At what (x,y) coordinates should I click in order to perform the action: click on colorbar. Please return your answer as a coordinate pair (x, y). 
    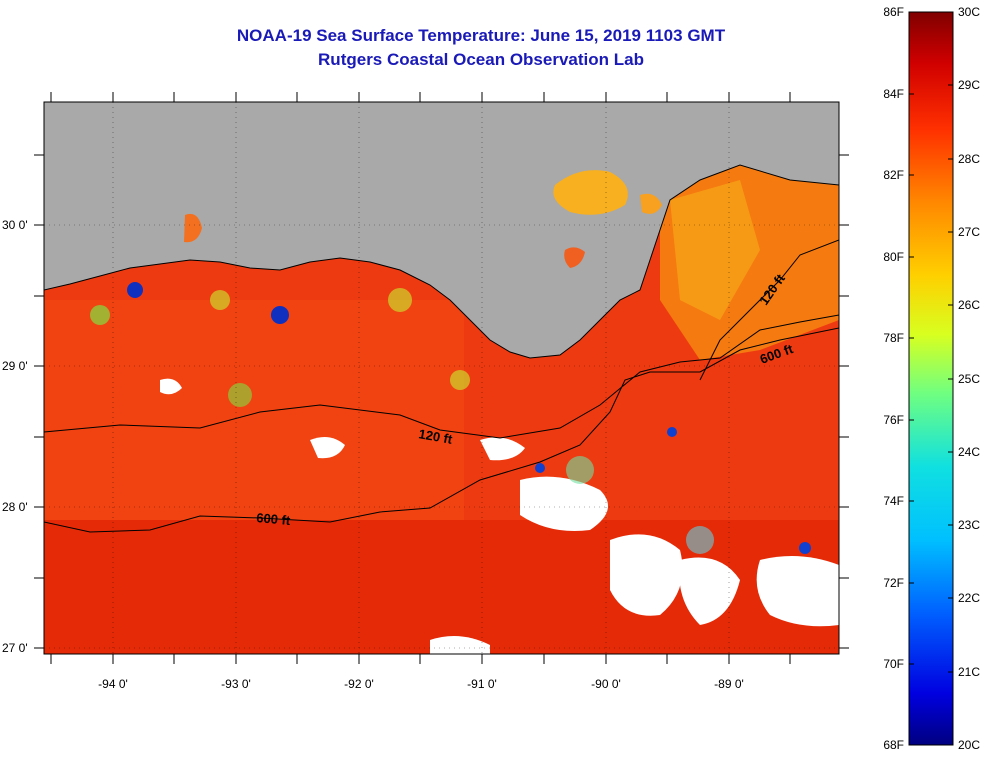
    Looking at the image, I should click on (931, 378).